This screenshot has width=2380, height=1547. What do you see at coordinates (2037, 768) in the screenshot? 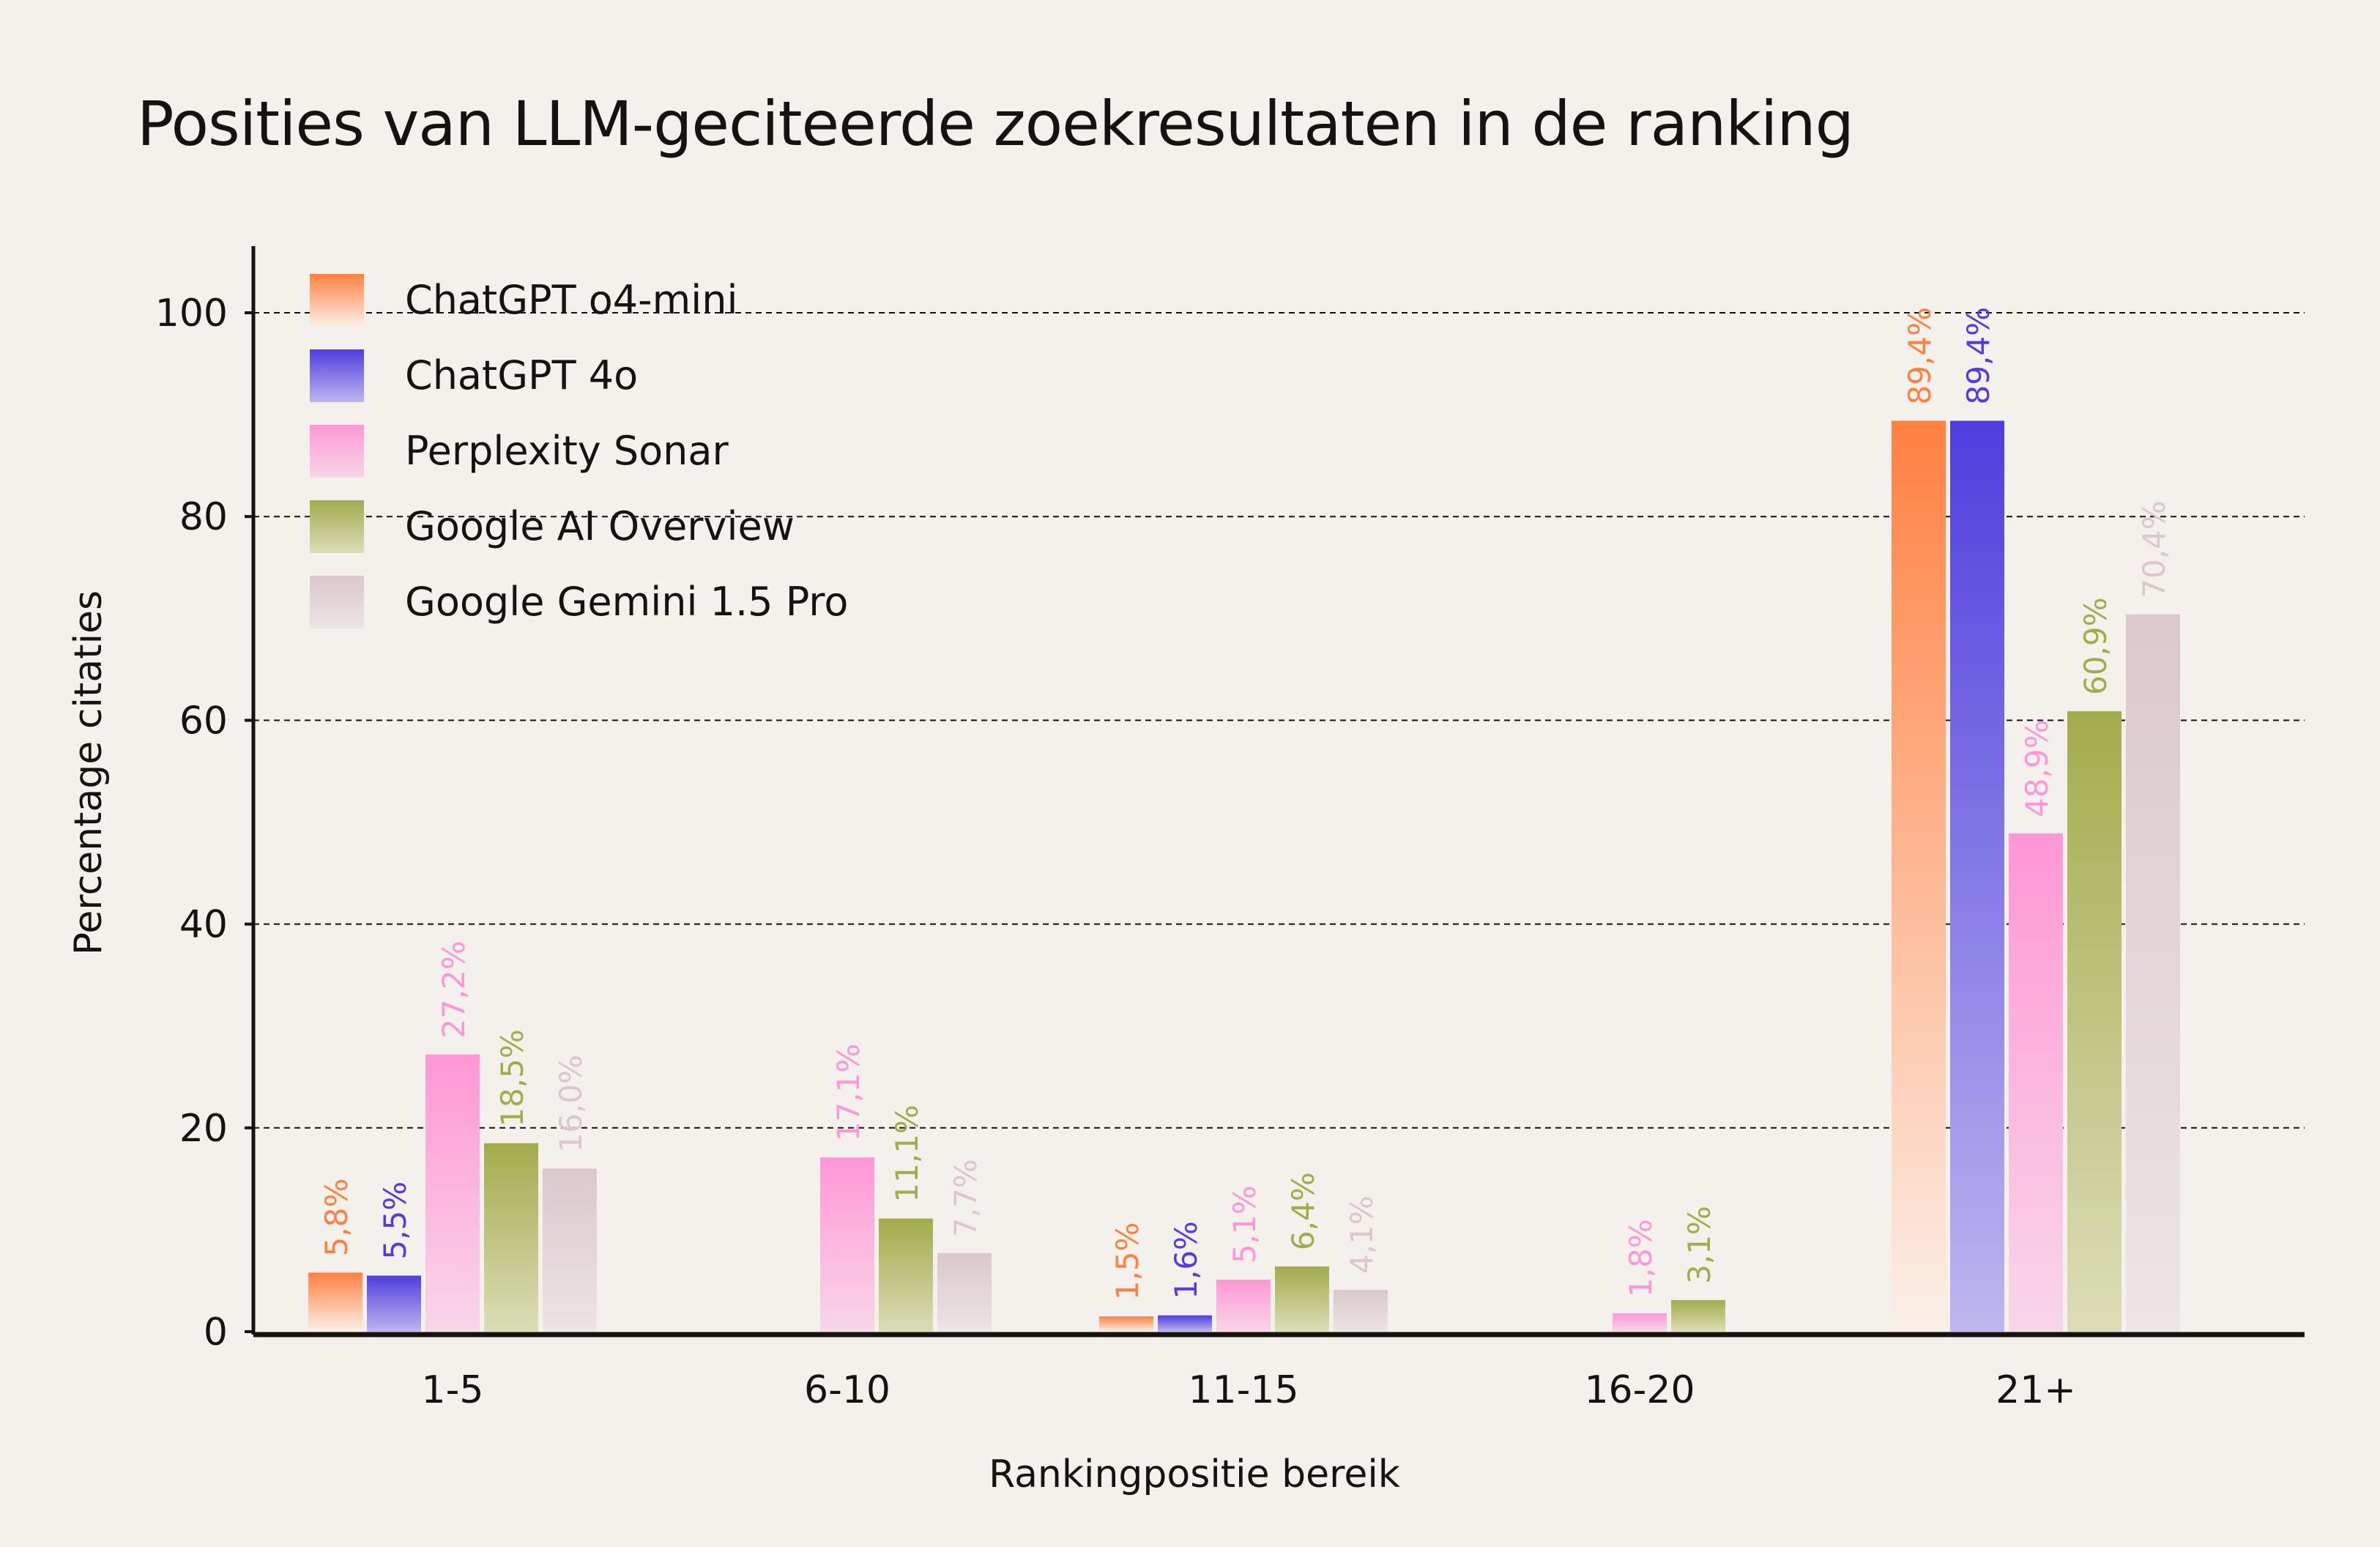
I see `data-label: 48,9%` at bounding box center [2037, 768].